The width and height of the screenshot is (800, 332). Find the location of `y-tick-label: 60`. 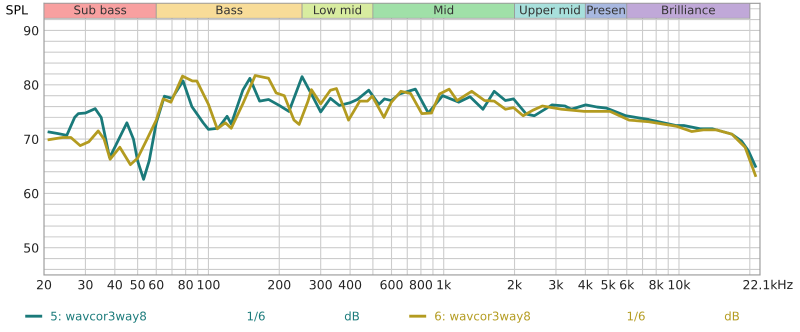

y-tick-label: 60 is located at coordinates (31, 193).